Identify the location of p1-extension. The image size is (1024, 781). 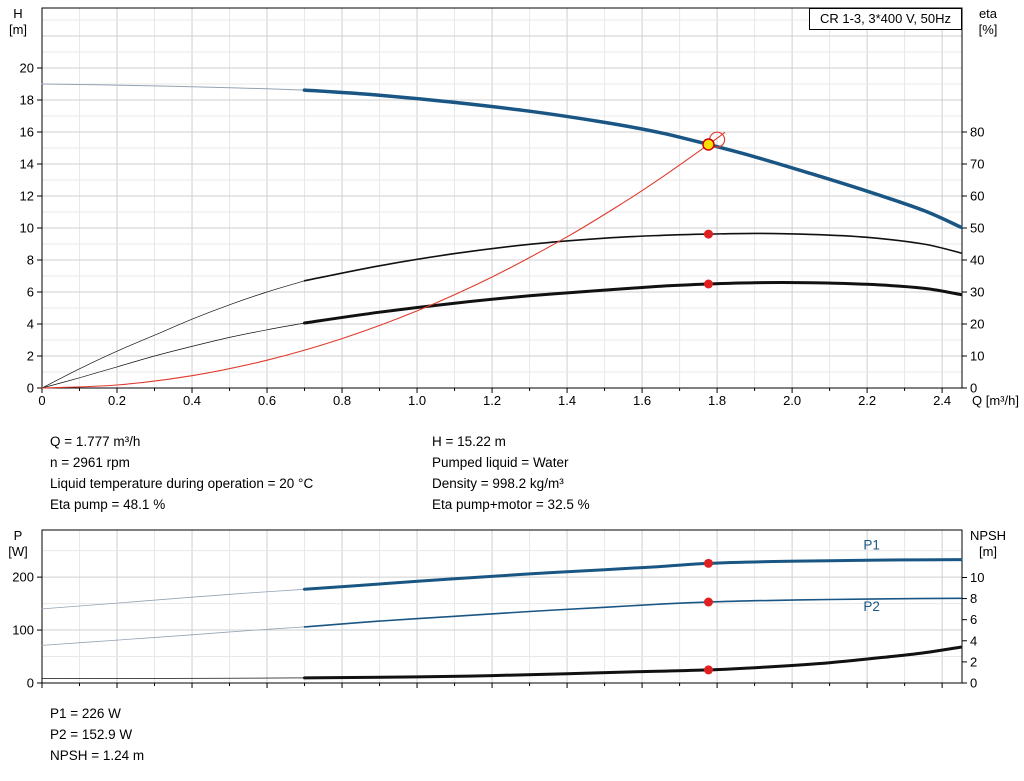
(173, 599).